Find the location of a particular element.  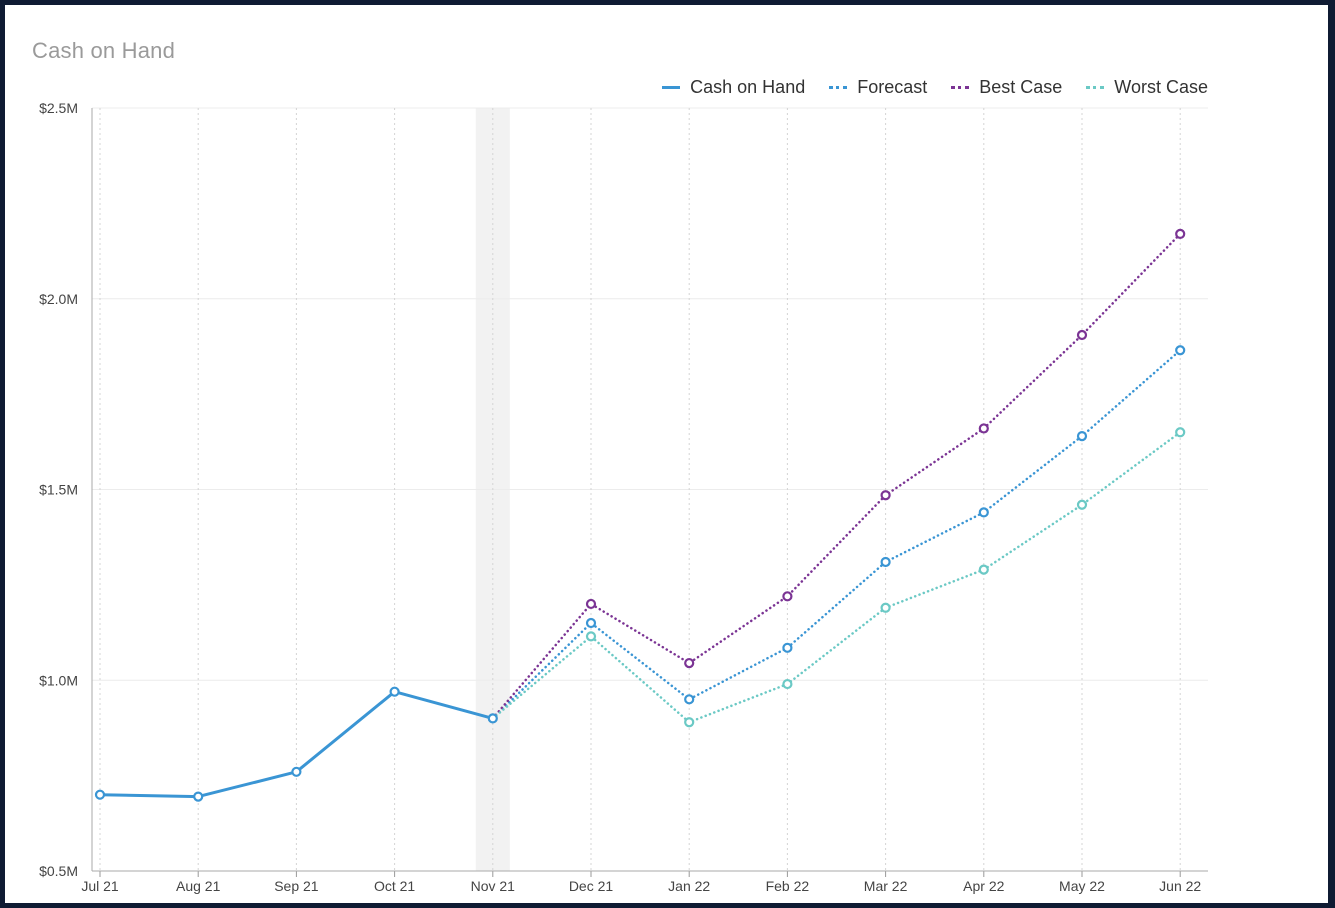

legend-item-cash-on-hand: Cash on Hand is located at coordinates (733, 87).